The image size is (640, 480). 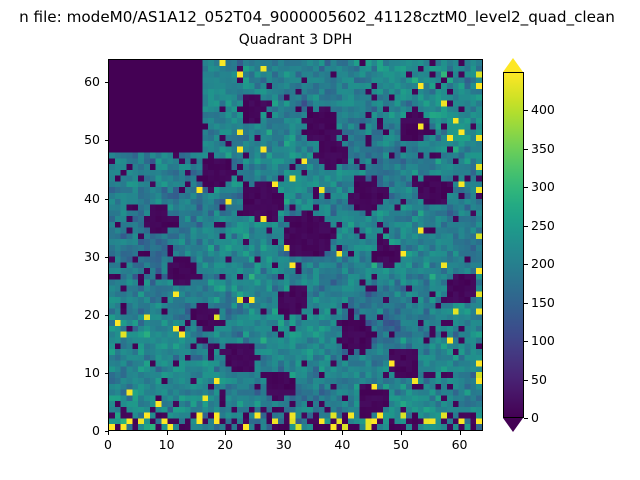 What do you see at coordinates (92, 372) in the screenshot?
I see `y-axis-tick-label: 10` at bounding box center [92, 372].